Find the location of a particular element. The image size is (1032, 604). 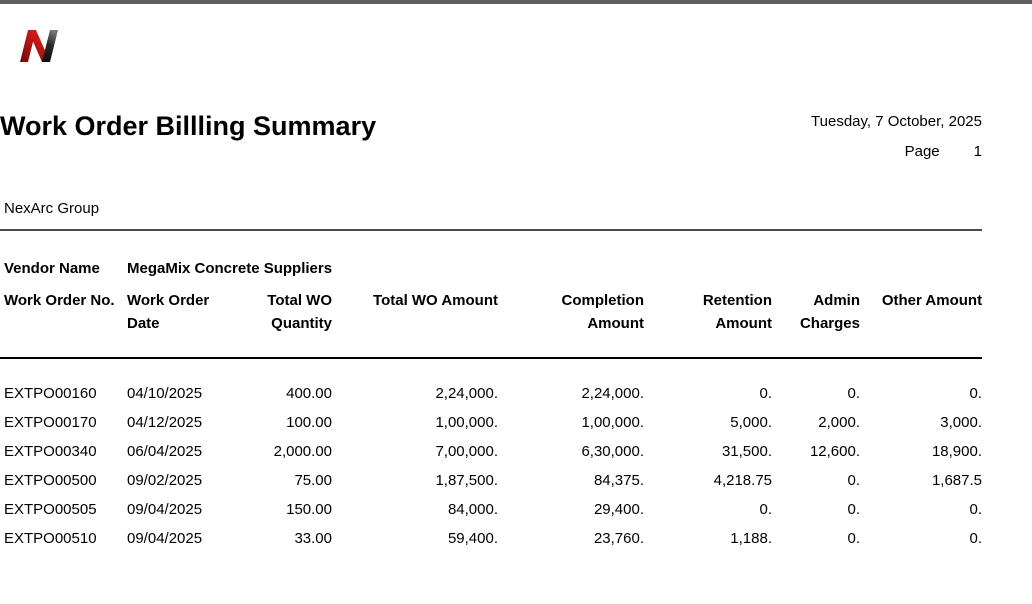

completion-amount: 84,375. is located at coordinates (618, 480).